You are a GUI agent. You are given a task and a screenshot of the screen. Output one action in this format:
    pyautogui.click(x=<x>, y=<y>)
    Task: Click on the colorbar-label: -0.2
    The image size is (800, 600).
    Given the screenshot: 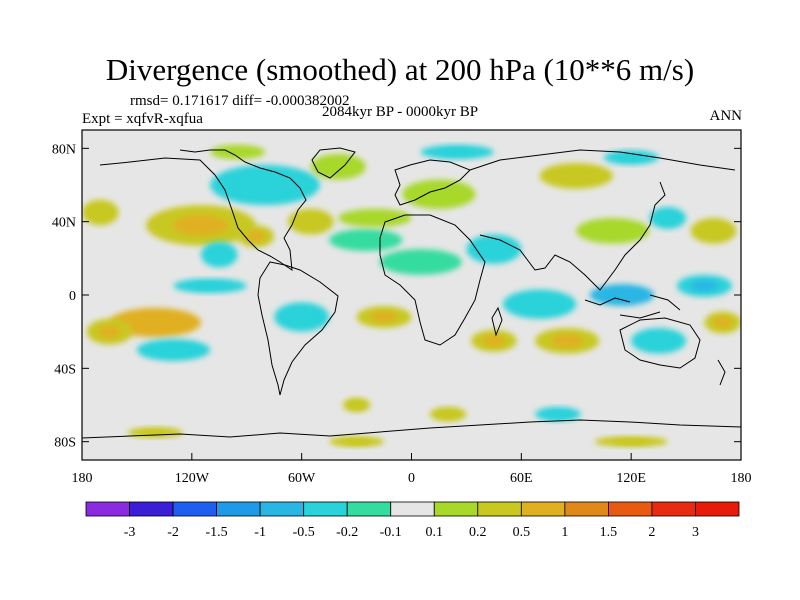 What is the action you would take?
    pyautogui.click(x=347, y=532)
    